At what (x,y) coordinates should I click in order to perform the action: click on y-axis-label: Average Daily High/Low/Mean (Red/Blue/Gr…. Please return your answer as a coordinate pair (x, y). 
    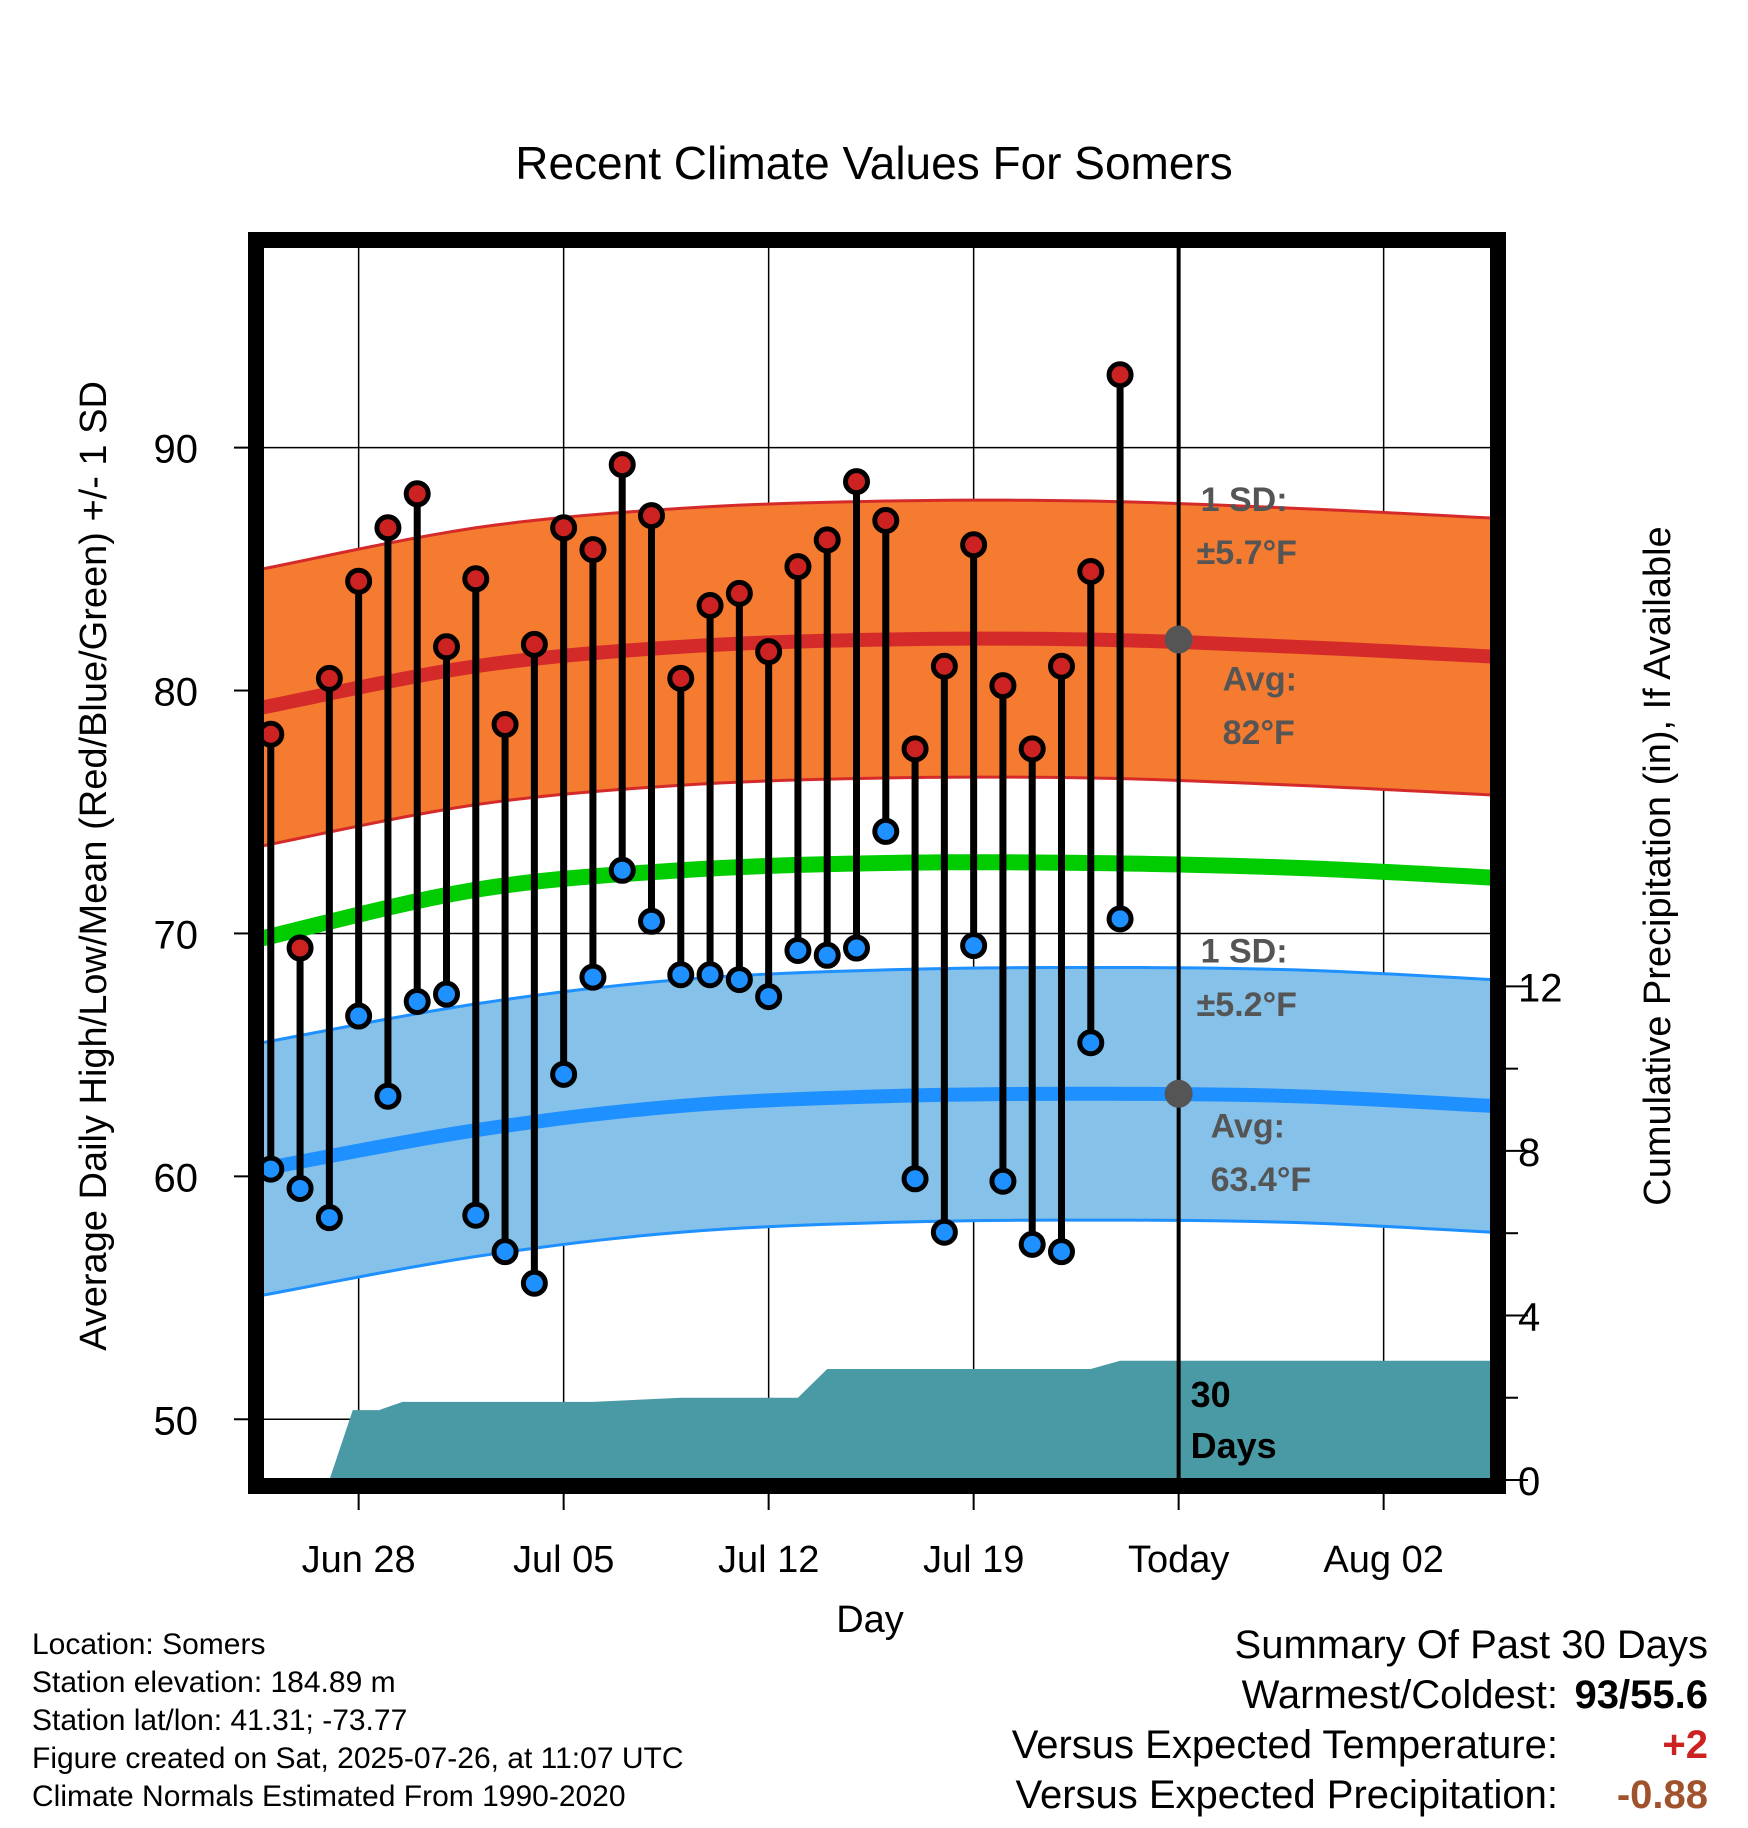
    Looking at the image, I should click on (94, 866).